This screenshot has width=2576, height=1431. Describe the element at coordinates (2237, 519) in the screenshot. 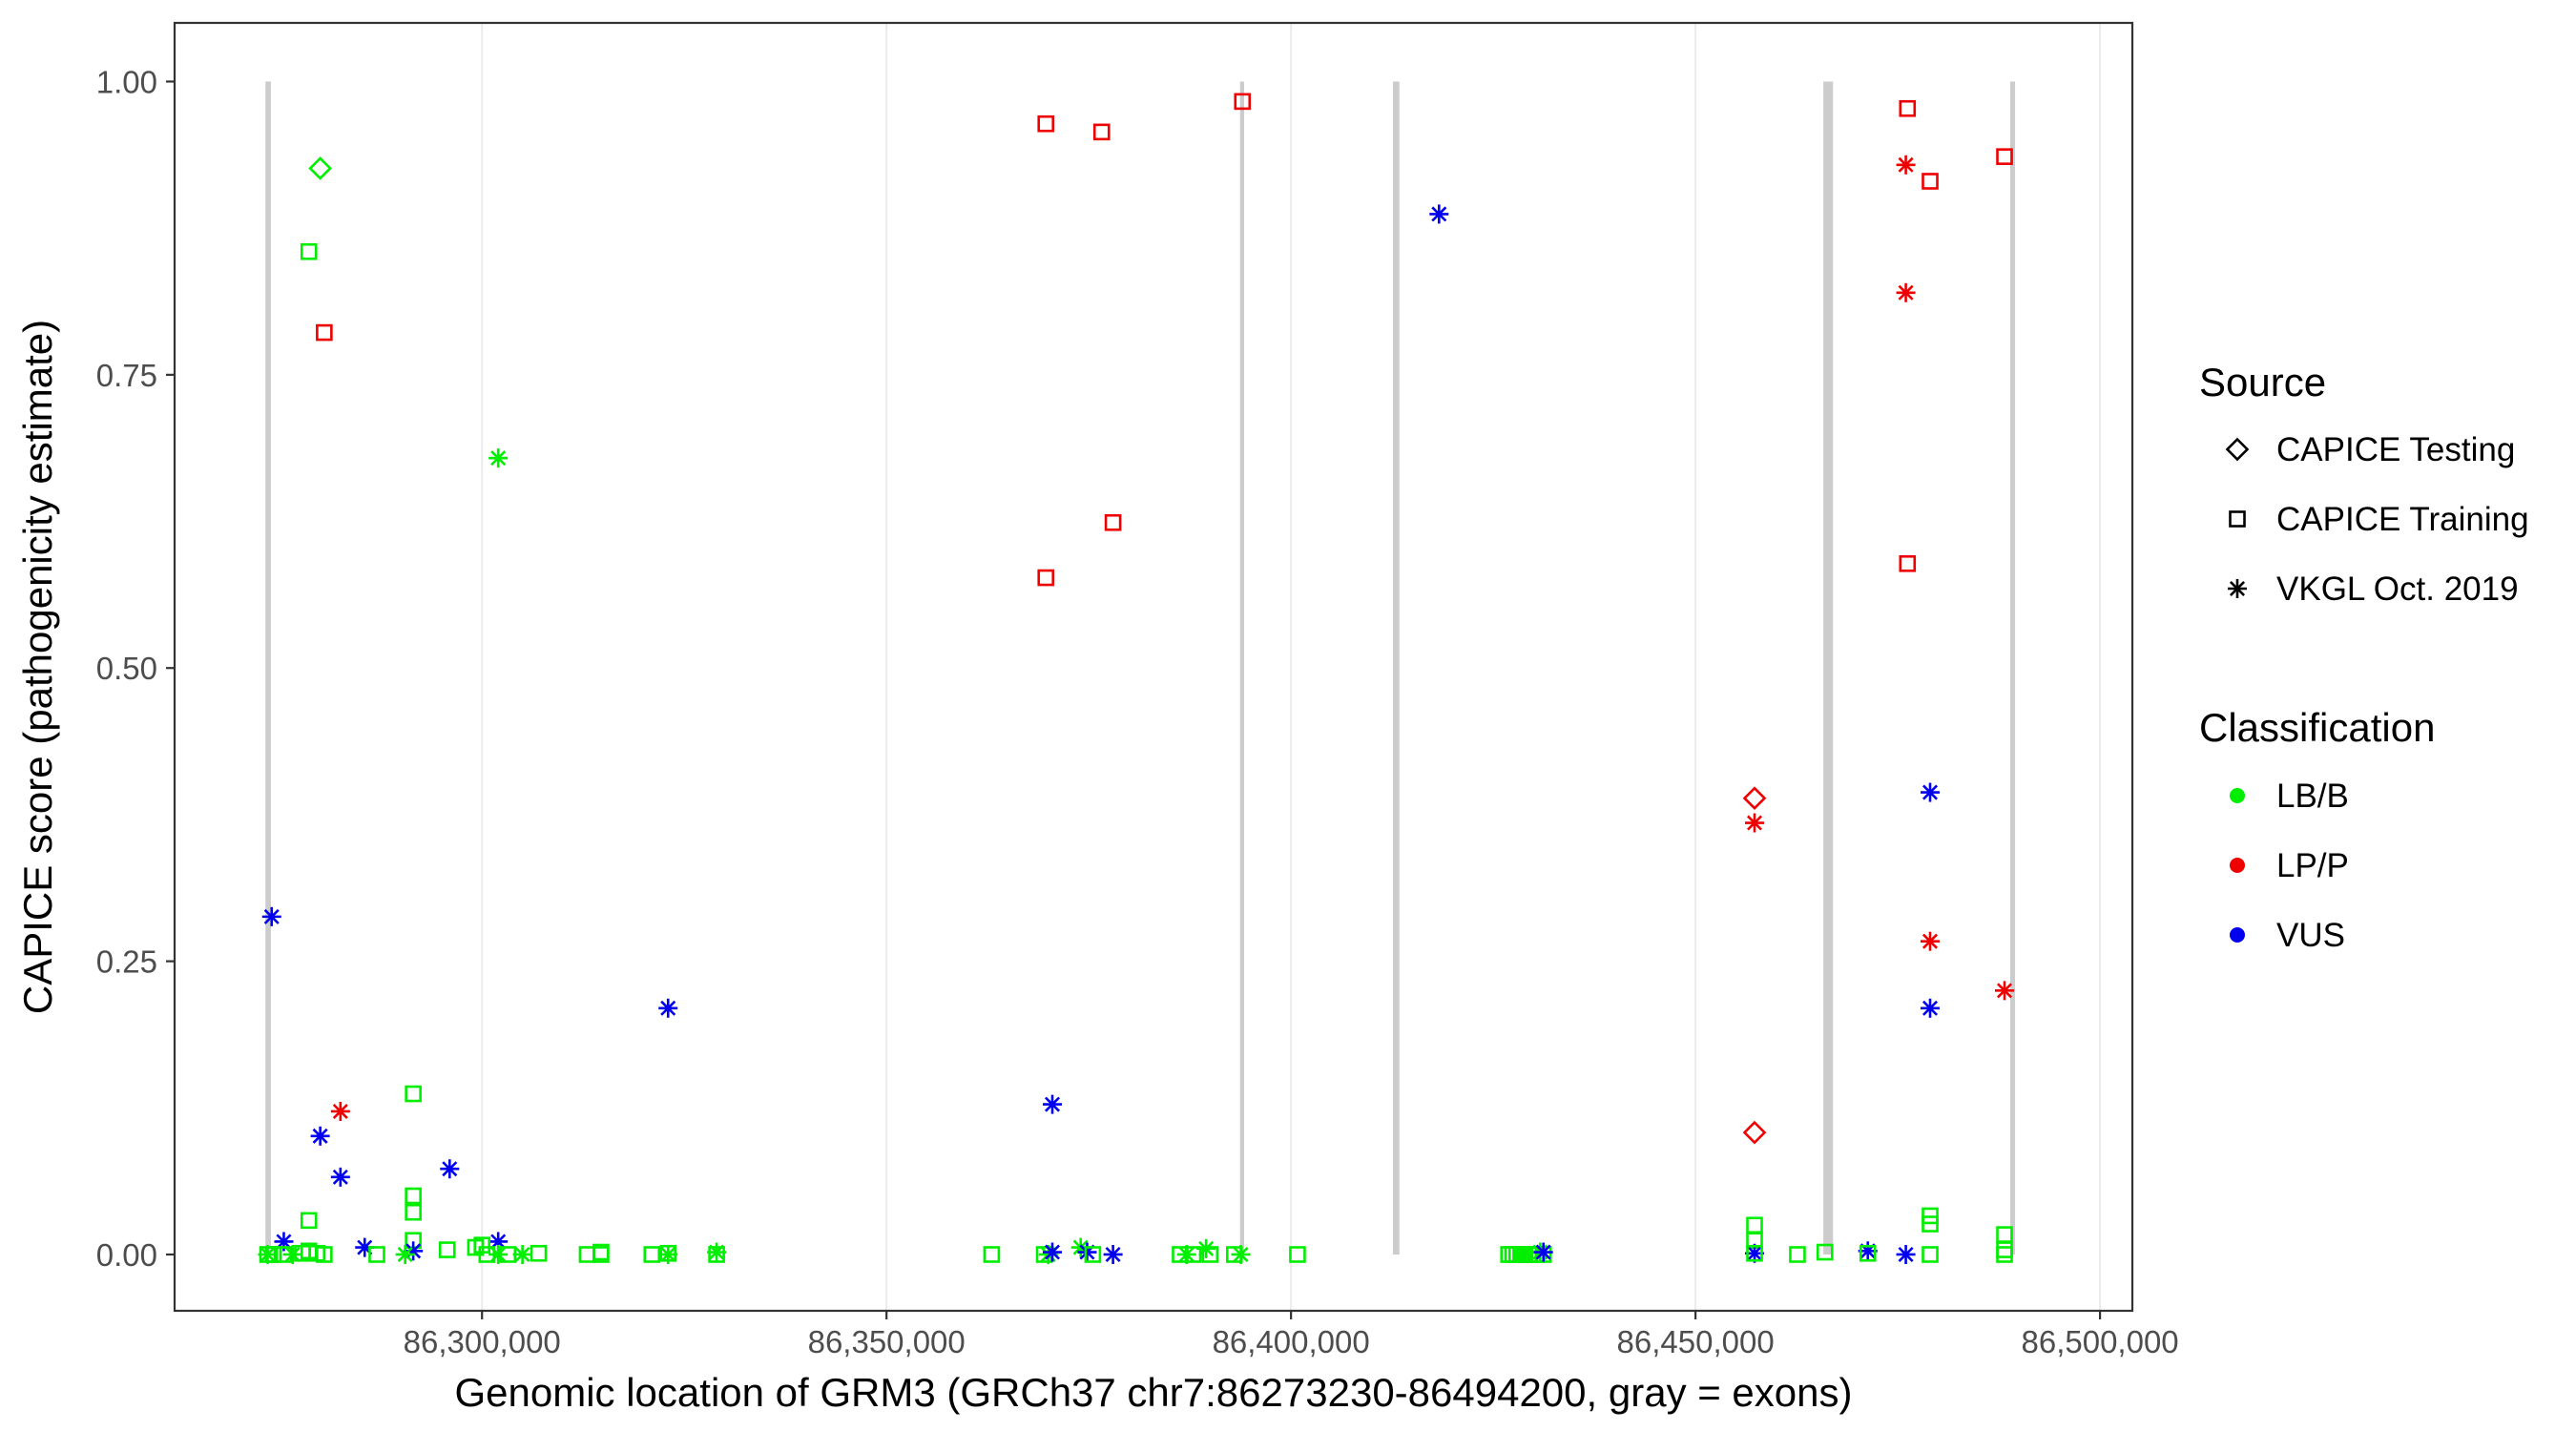

I see `legend-key-square` at that location.